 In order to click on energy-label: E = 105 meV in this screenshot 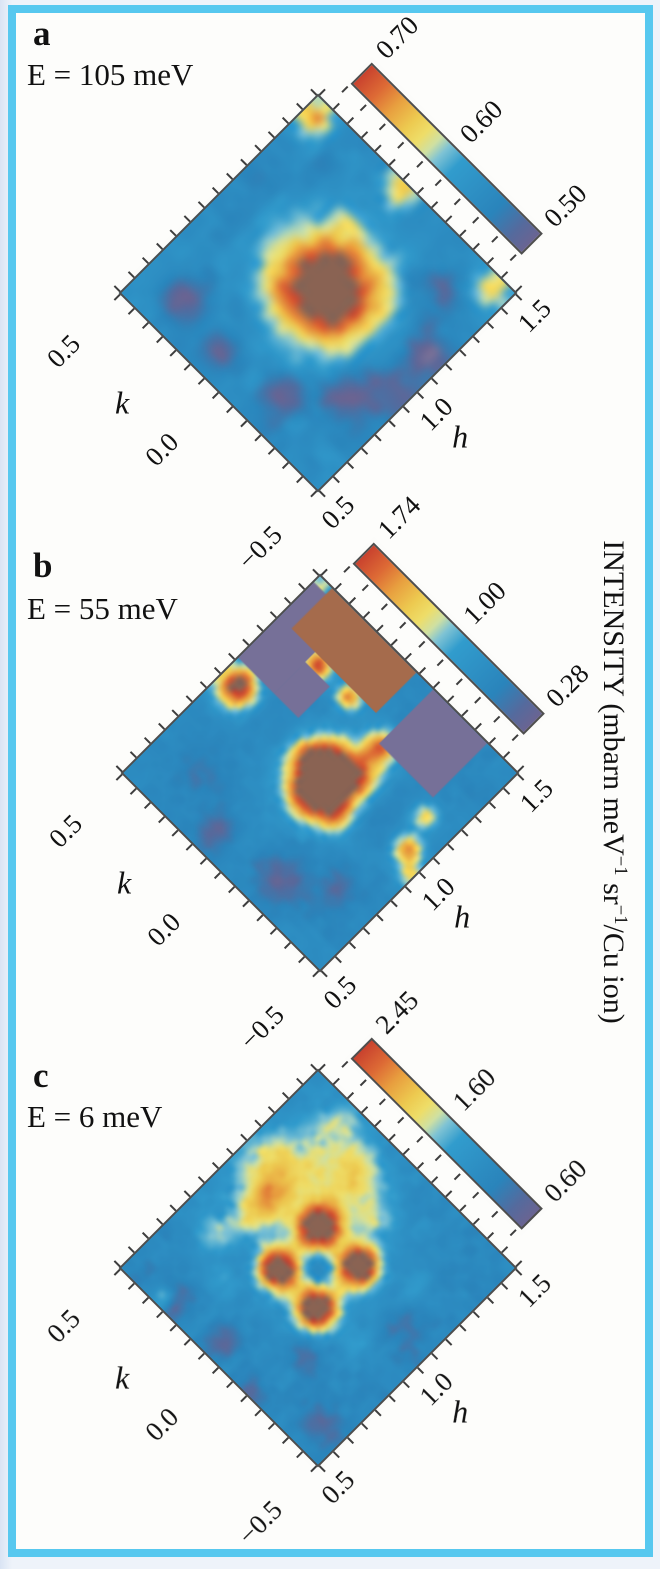, I will do `click(110, 74)`.